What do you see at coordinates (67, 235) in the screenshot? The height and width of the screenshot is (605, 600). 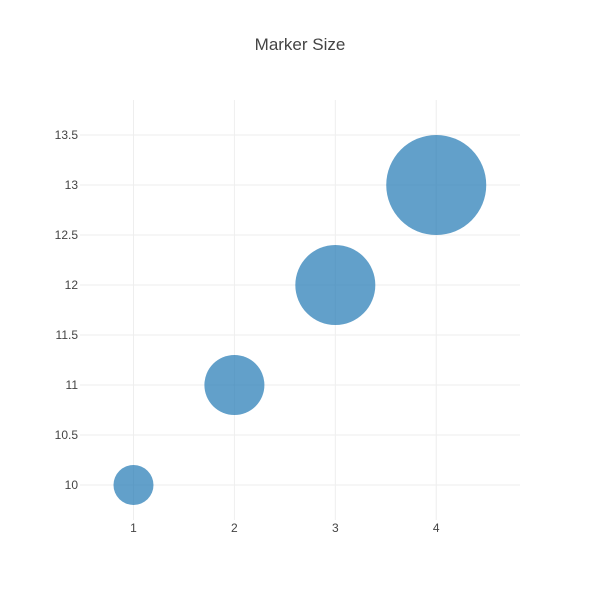 I see `y-tick-label: 12.5` at bounding box center [67, 235].